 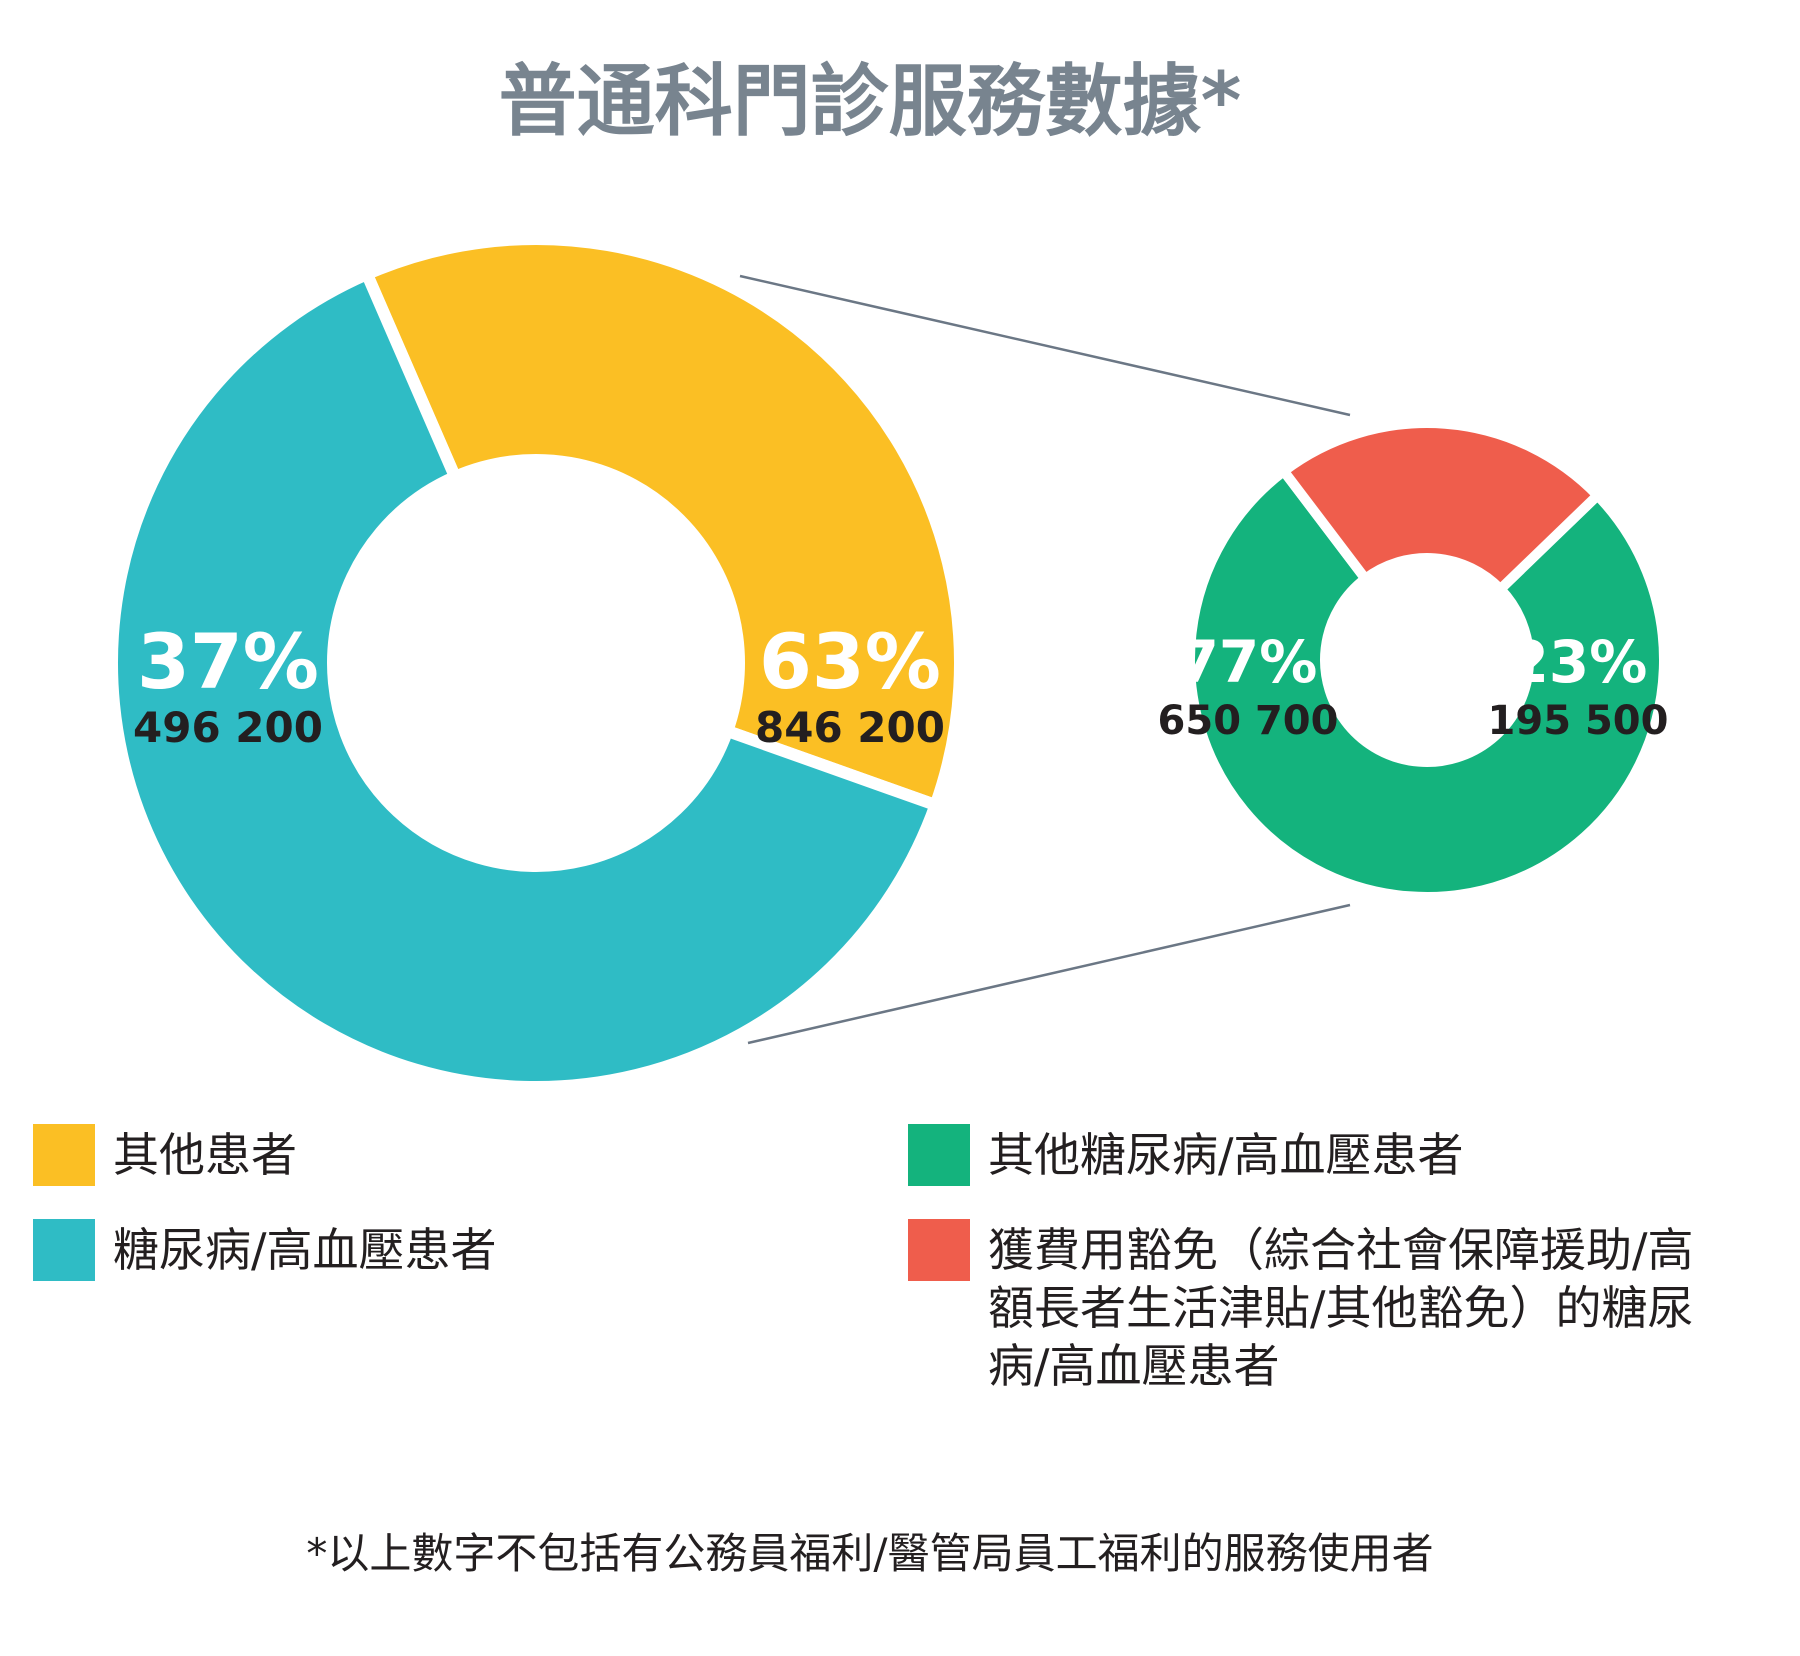 I want to click on donut-0-slice-0-percent-label: 37%, so click(x=228, y=661).